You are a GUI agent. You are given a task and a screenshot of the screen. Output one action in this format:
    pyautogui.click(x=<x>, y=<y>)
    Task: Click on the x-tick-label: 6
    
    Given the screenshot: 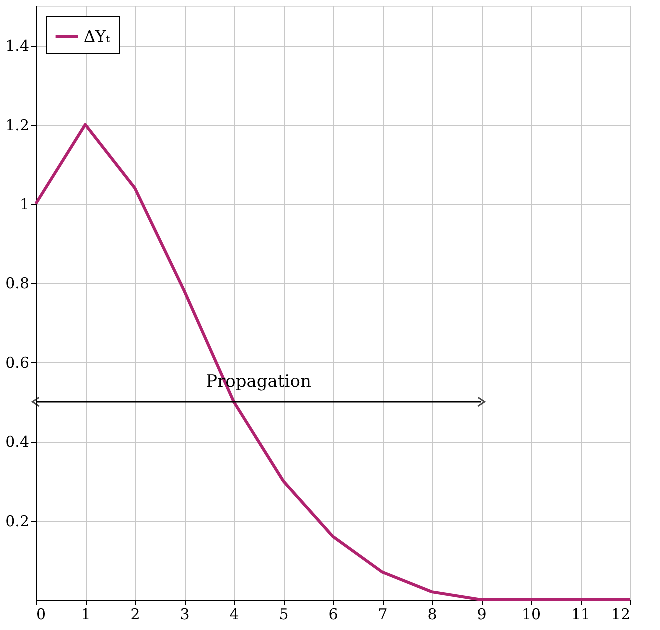 What is the action you would take?
    pyautogui.click(x=333, y=615)
    